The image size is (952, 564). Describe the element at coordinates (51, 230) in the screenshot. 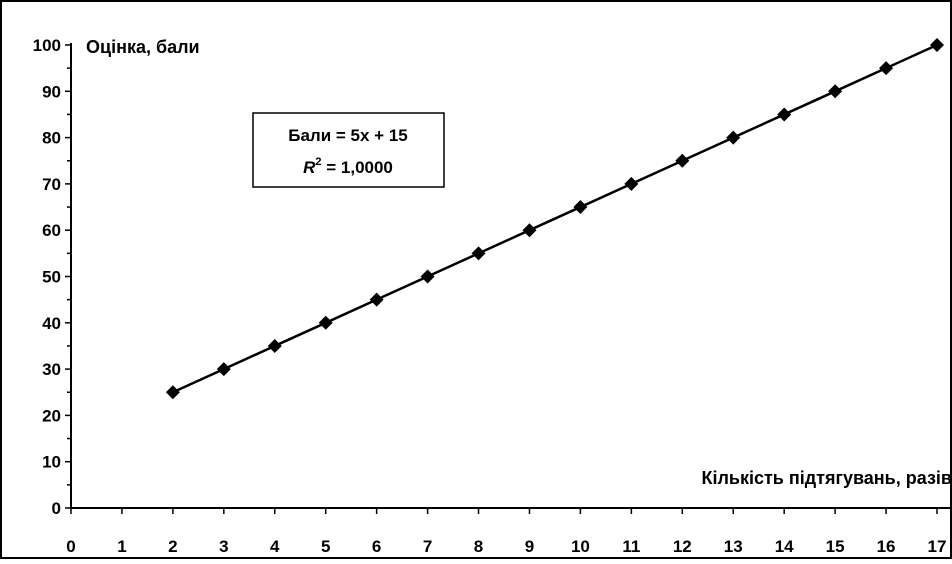

I see `y-tick-label: 60` at that location.